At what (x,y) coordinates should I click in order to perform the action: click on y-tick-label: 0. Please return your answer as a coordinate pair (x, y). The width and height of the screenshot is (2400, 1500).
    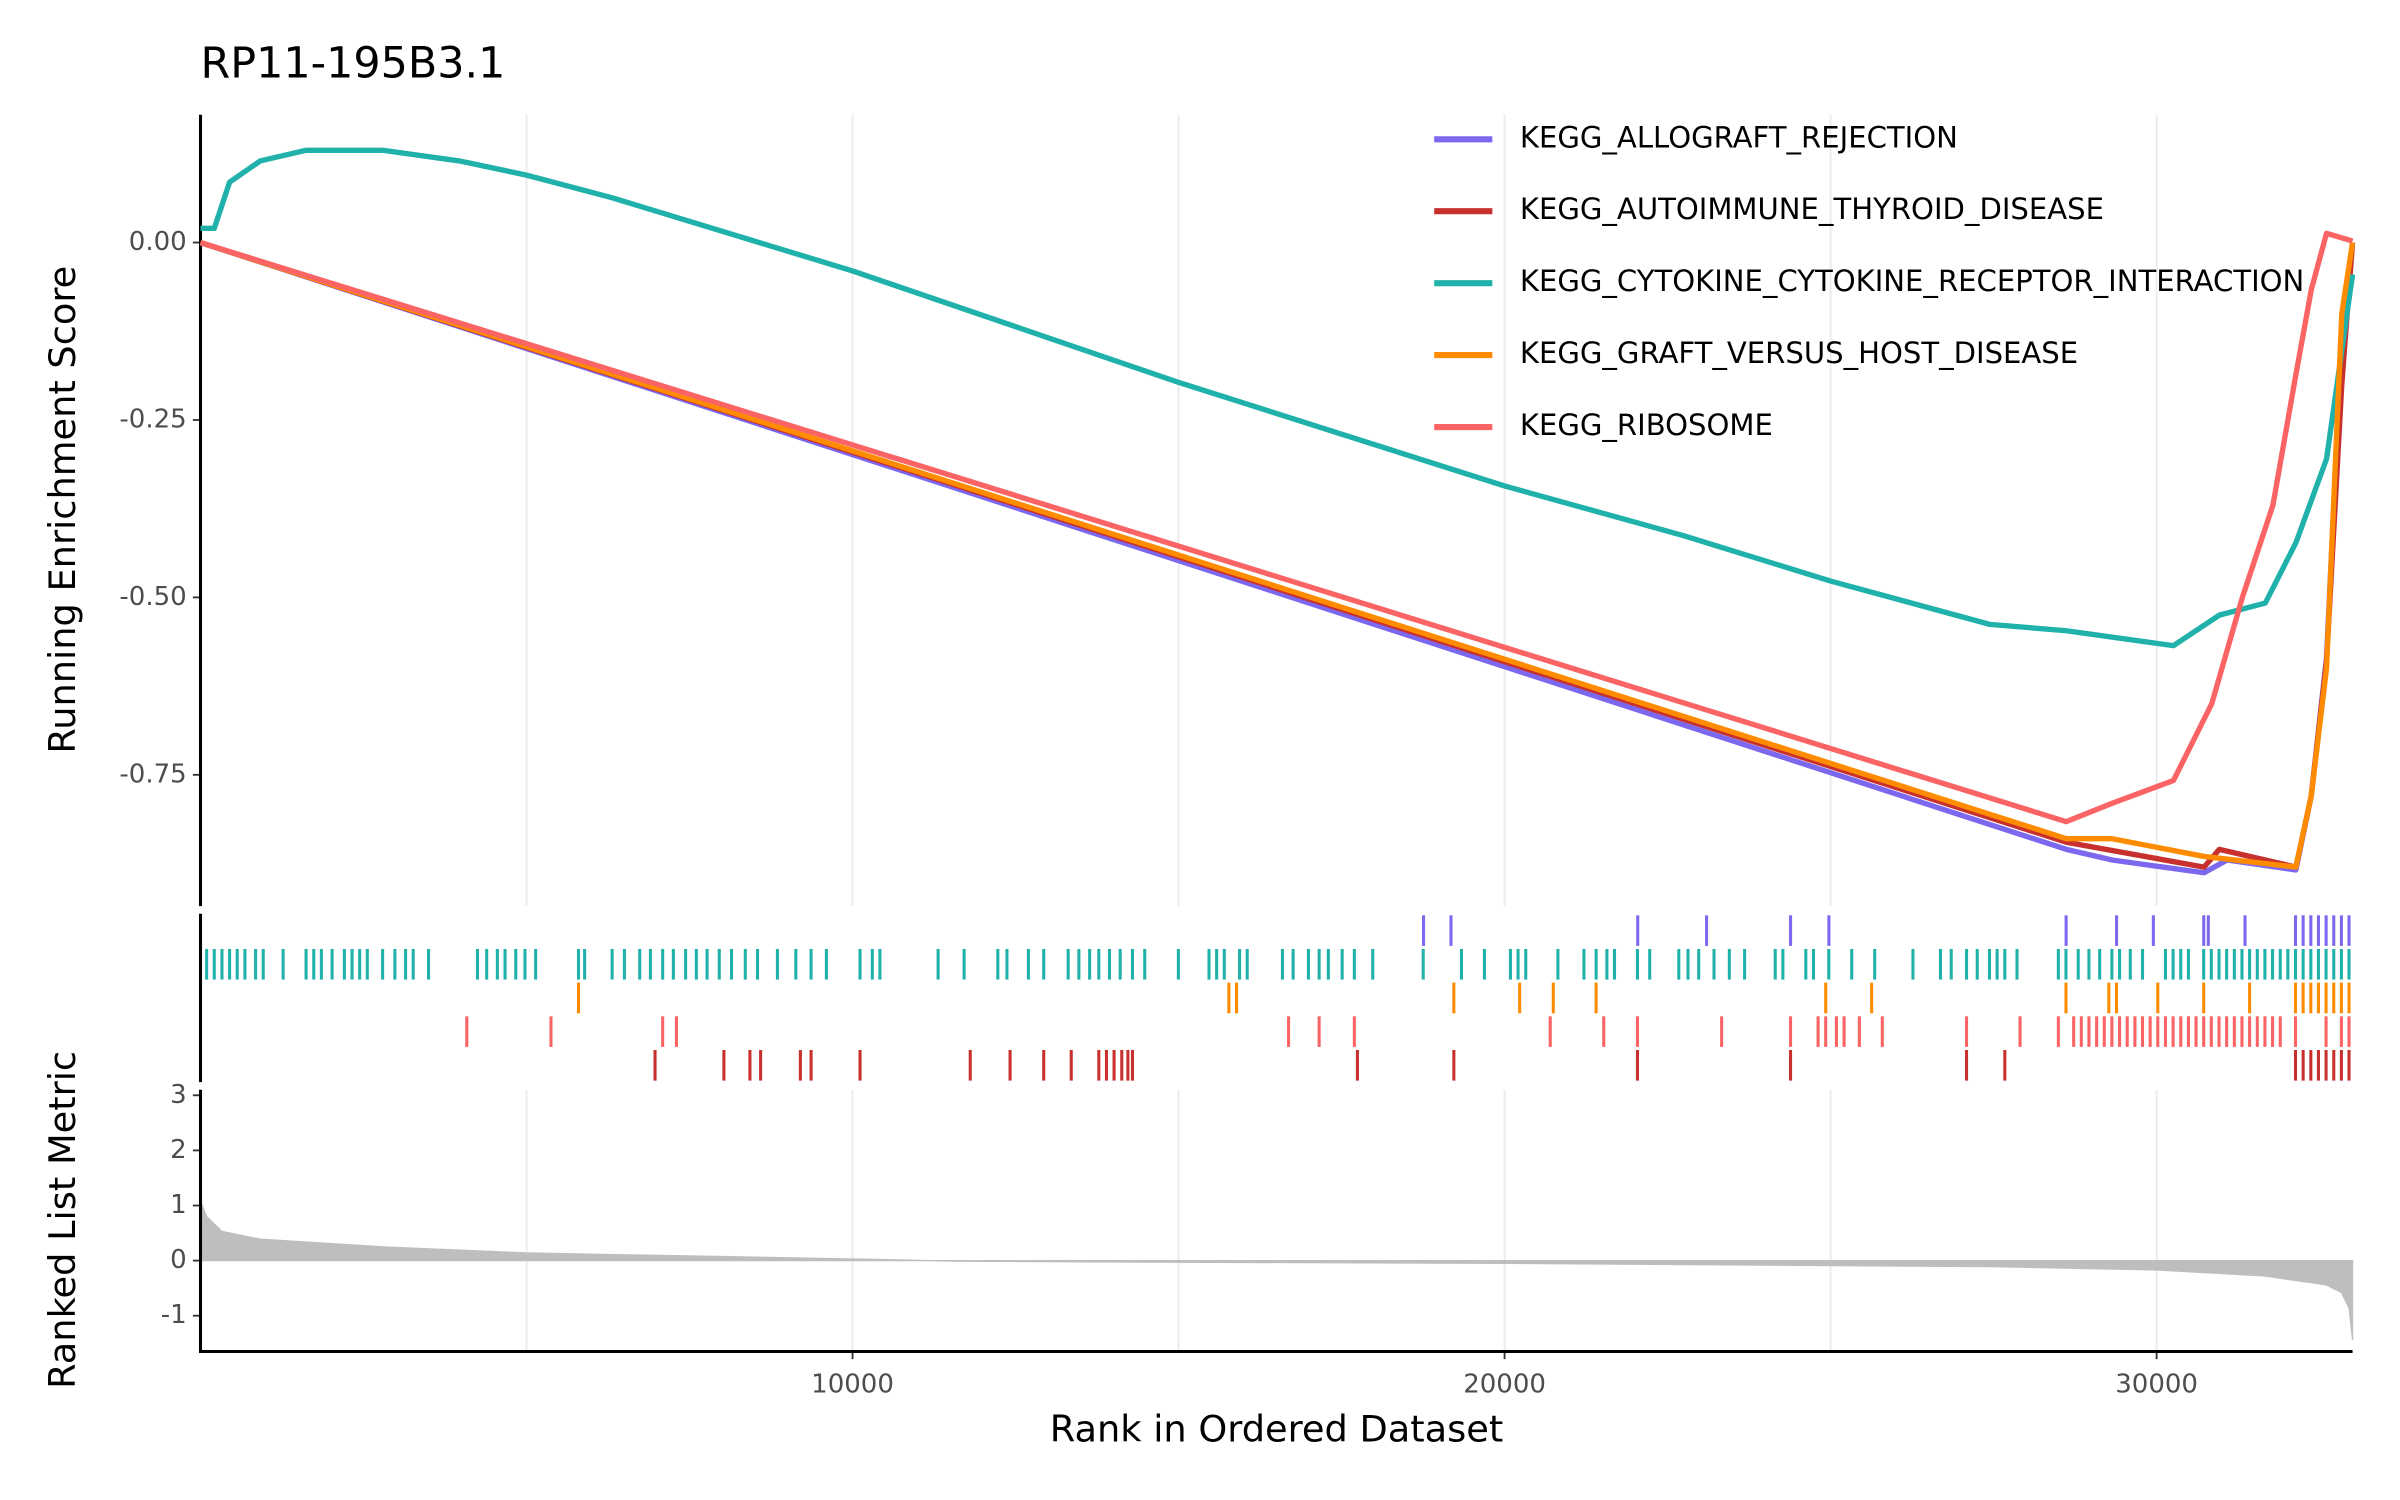
    Looking at the image, I should click on (178, 1260).